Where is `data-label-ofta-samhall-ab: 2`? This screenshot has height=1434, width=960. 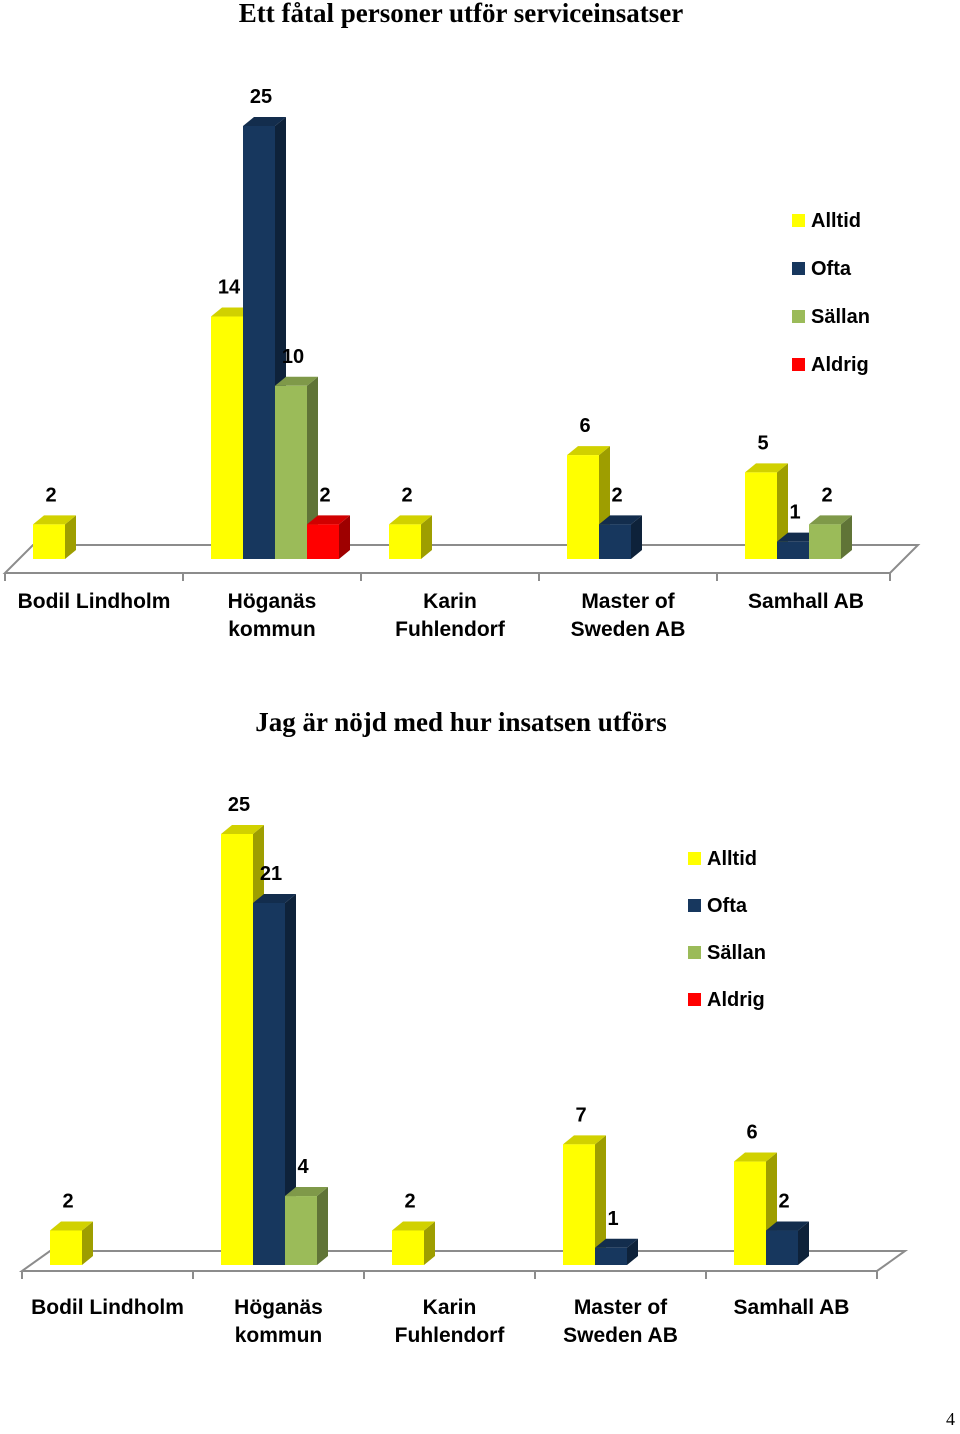 data-label-ofta-samhall-ab: 2 is located at coordinates (783, 1202).